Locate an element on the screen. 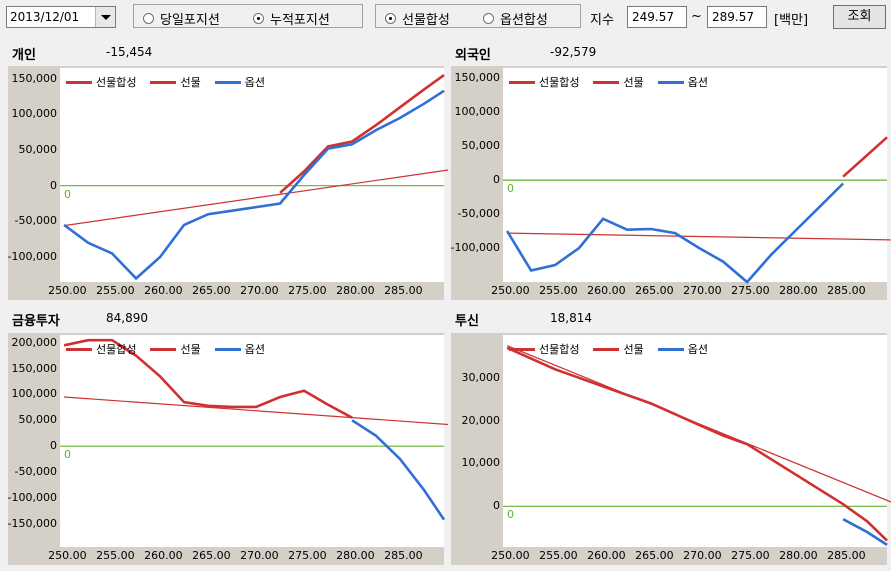 This screenshot has height=571, width=891. y-tick-label: -150,000 is located at coordinates (32, 523).